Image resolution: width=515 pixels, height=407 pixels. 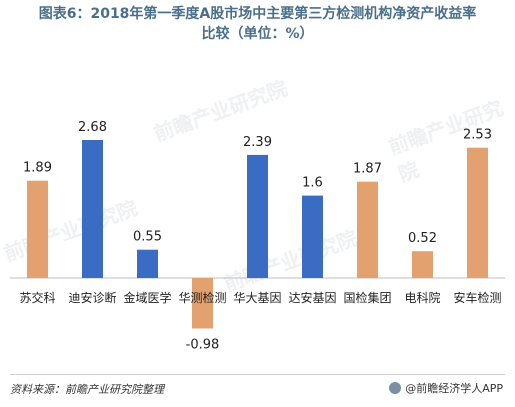 I want to click on value-label-9: 2.53, so click(x=477, y=135).